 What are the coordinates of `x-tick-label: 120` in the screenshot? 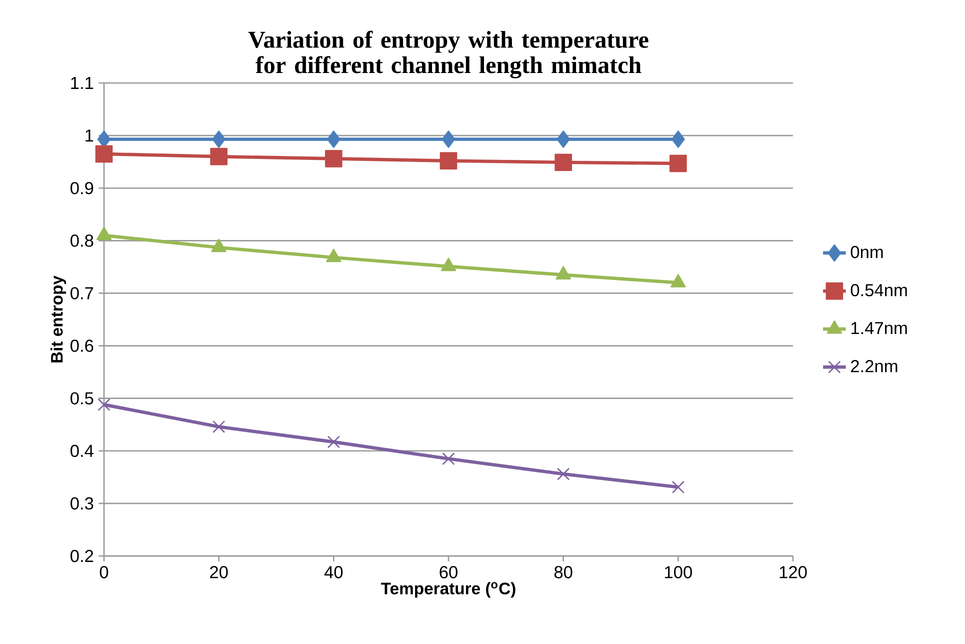 It's located at (793, 572).